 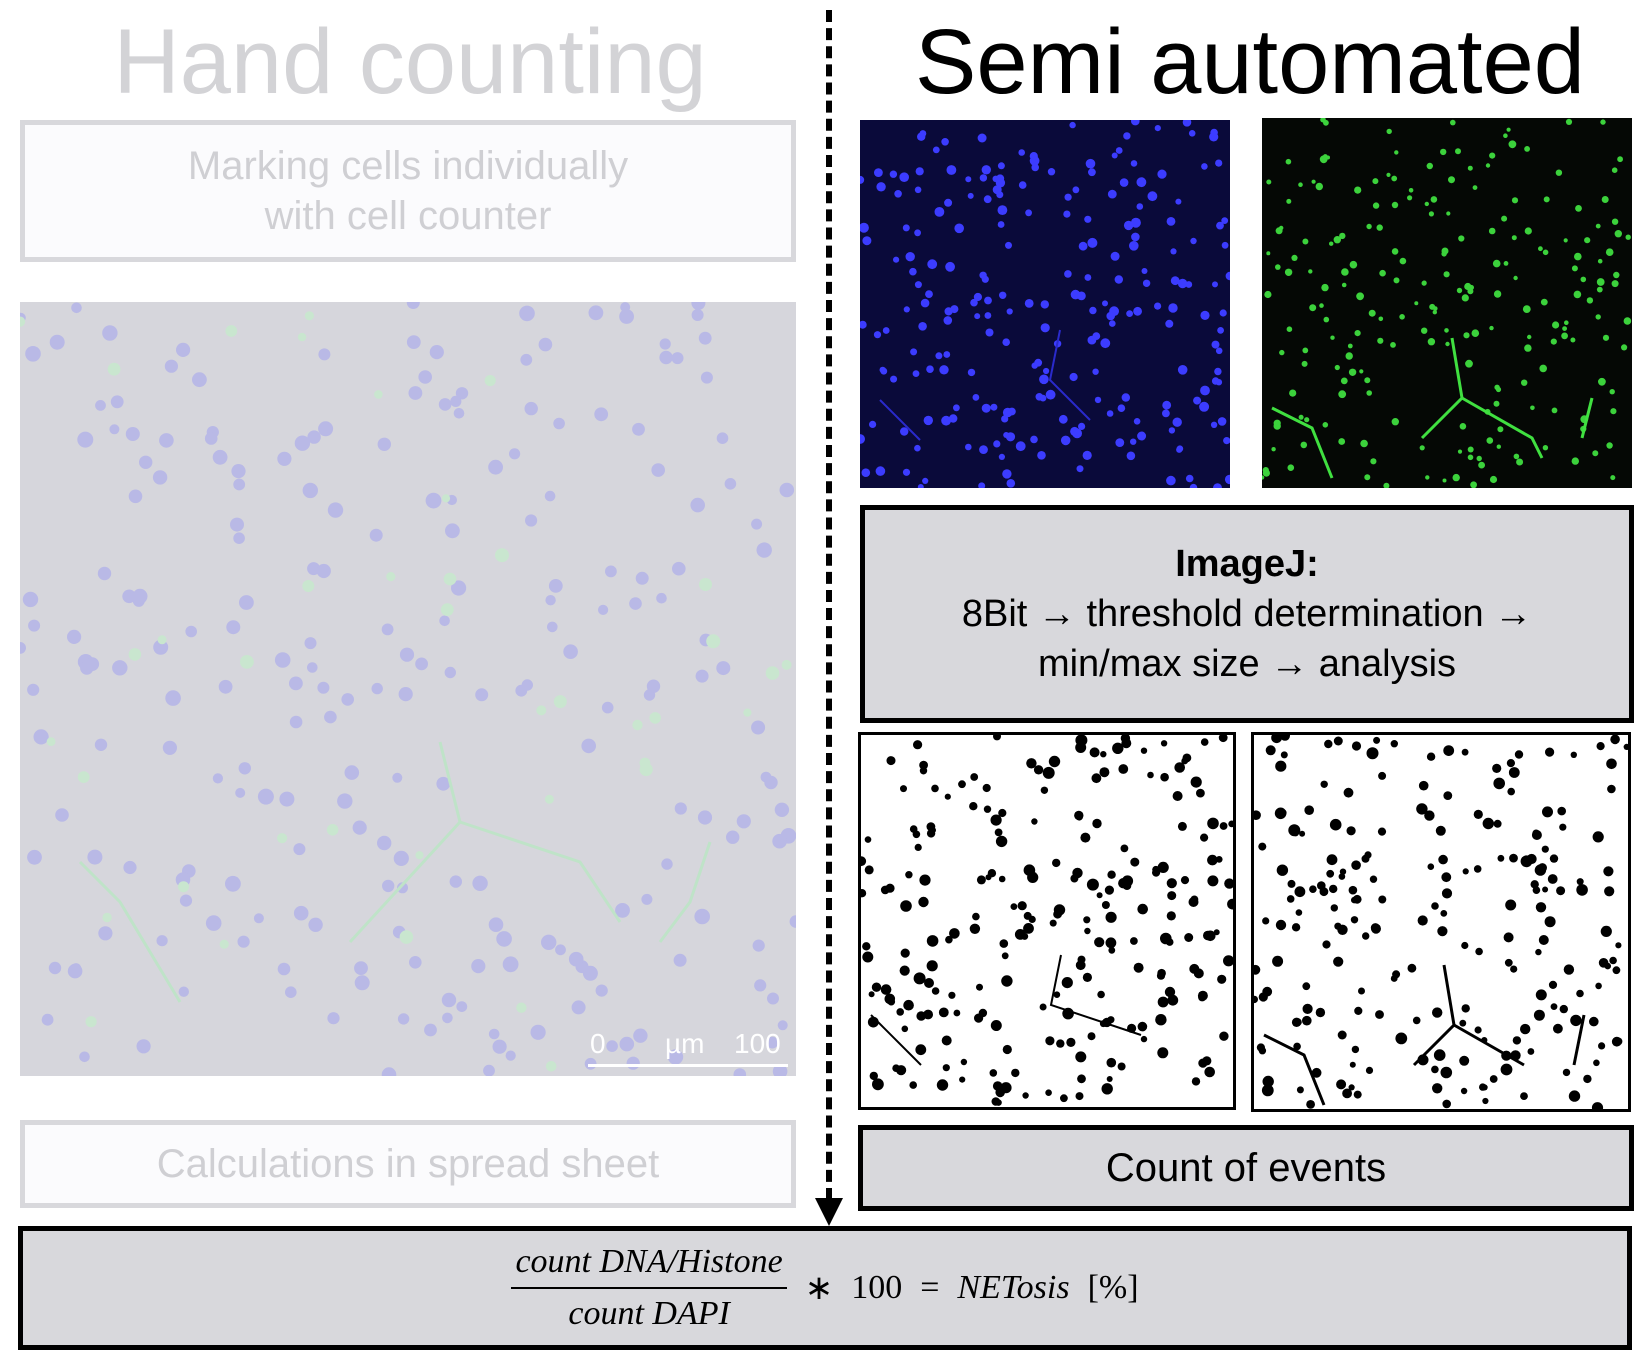 I want to click on count-events-box: Count of events, so click(x=1246, y=1168).